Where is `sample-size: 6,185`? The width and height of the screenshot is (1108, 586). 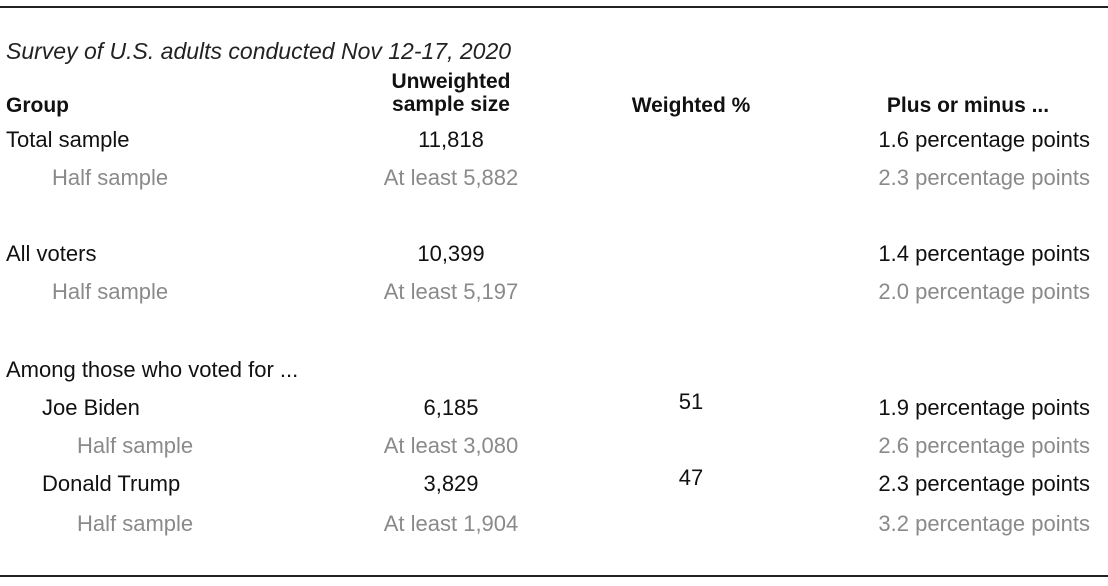
sample-size: 6,185 is located at coordinates (451, 407).